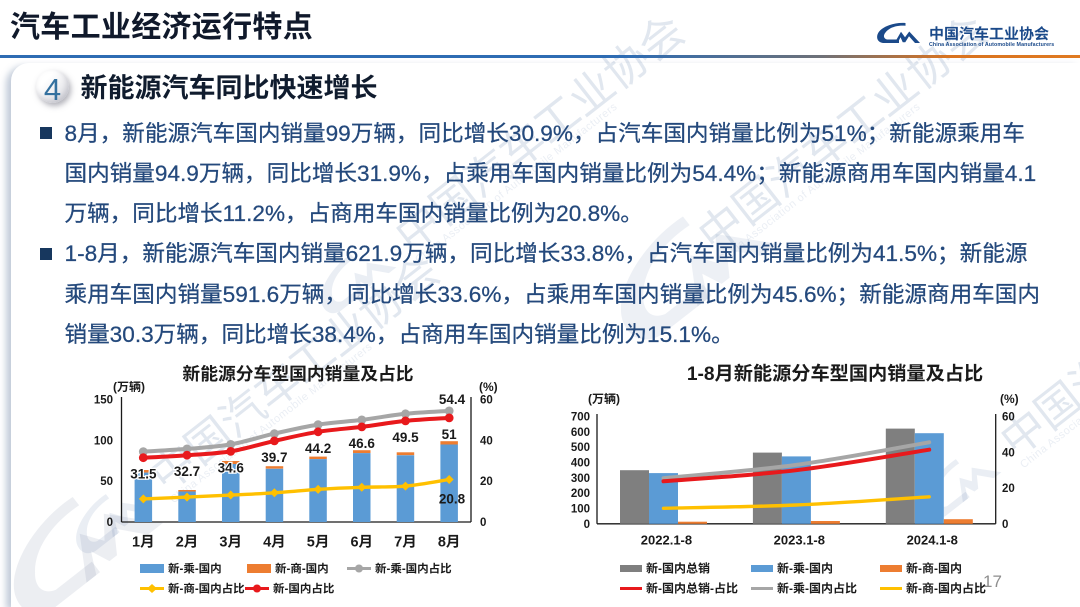  What do you see at coordinates (932, 539) in the screenshot?
I see `svg-text: 2024.1-8` at bounding box center [932, 539].